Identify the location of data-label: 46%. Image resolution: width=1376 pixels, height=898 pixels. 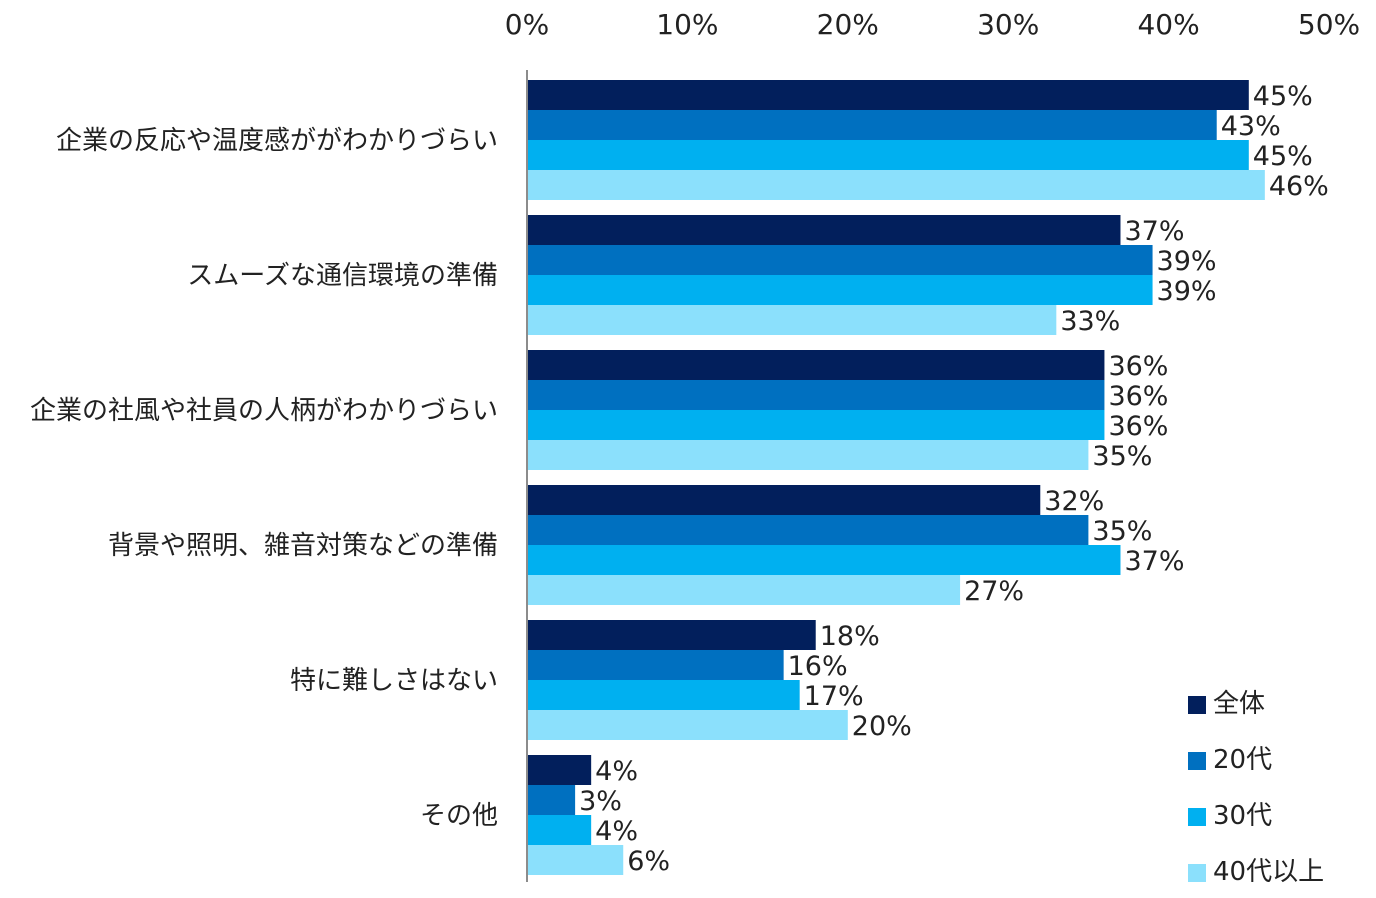
(1299, 186).